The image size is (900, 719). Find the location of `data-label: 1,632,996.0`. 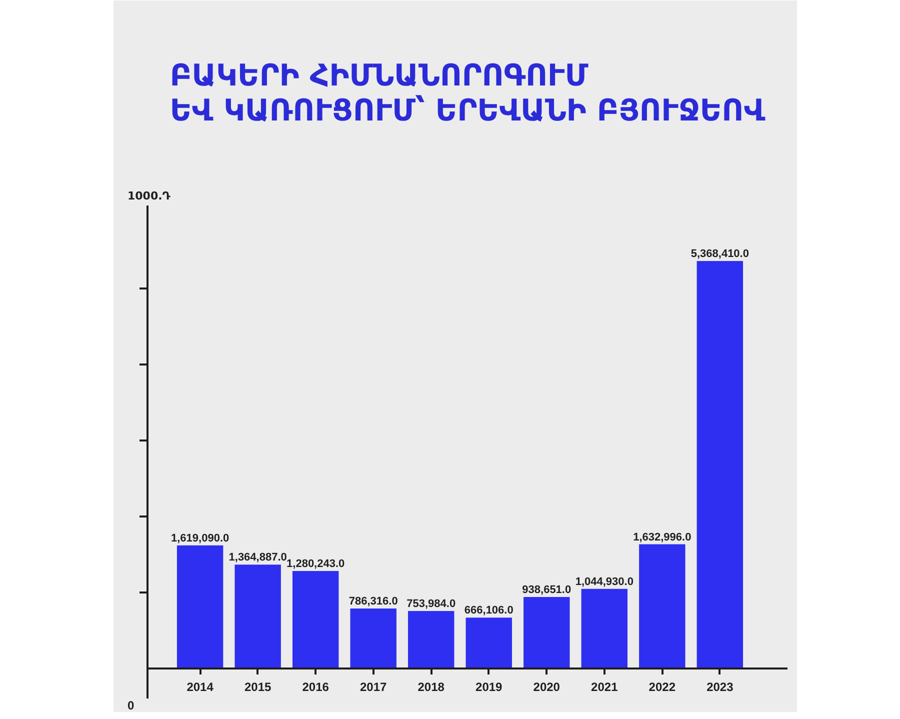

data-label: 1,632,996.0 is located at coordinates (662, 537).